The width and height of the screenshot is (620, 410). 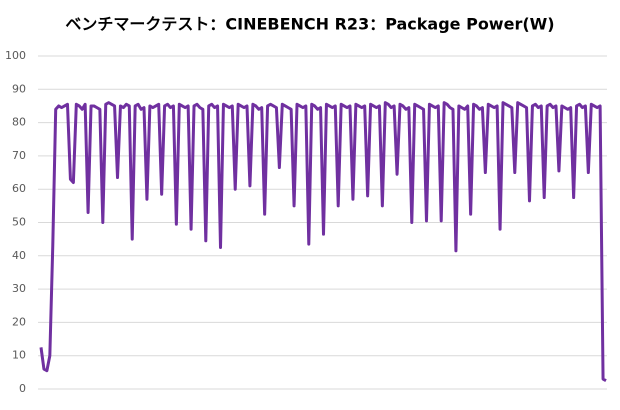 What do you see at coordinates (309, 24) in the screenshot?
I see `chart-title: ベンチマークテスト：CINEBENCH R23：Package Power(W)` at bounding box center [309, 24].